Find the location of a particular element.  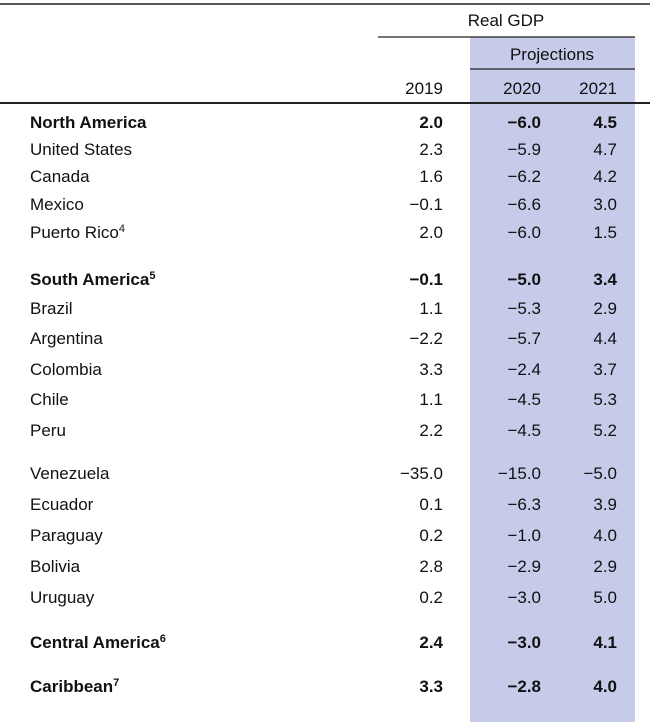

row-name: Canada is located at coordinates (60, 176).